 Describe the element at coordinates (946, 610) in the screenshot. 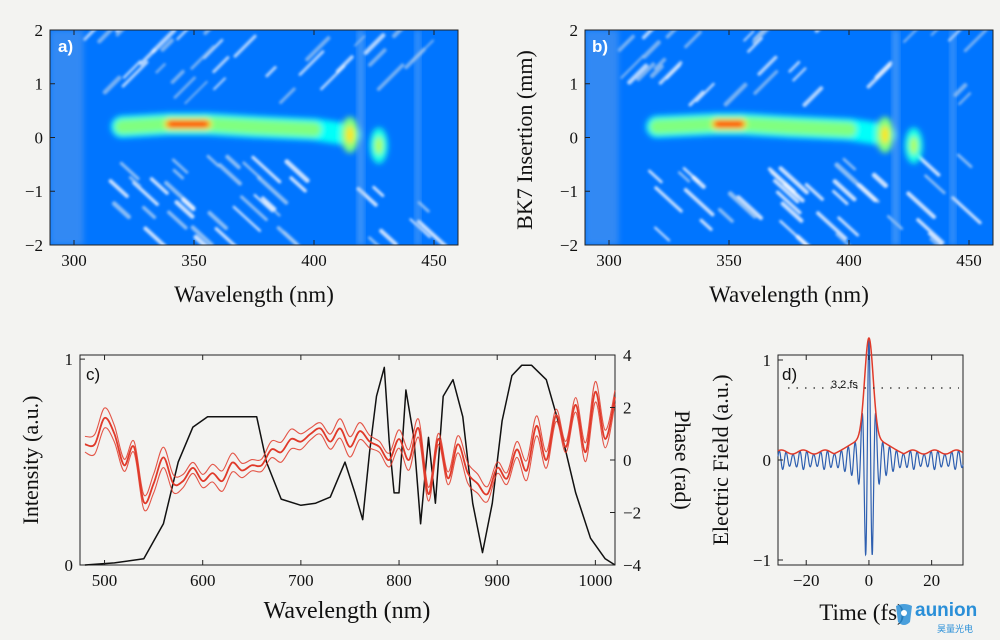

I see `watermark-text: aunion` at that location.